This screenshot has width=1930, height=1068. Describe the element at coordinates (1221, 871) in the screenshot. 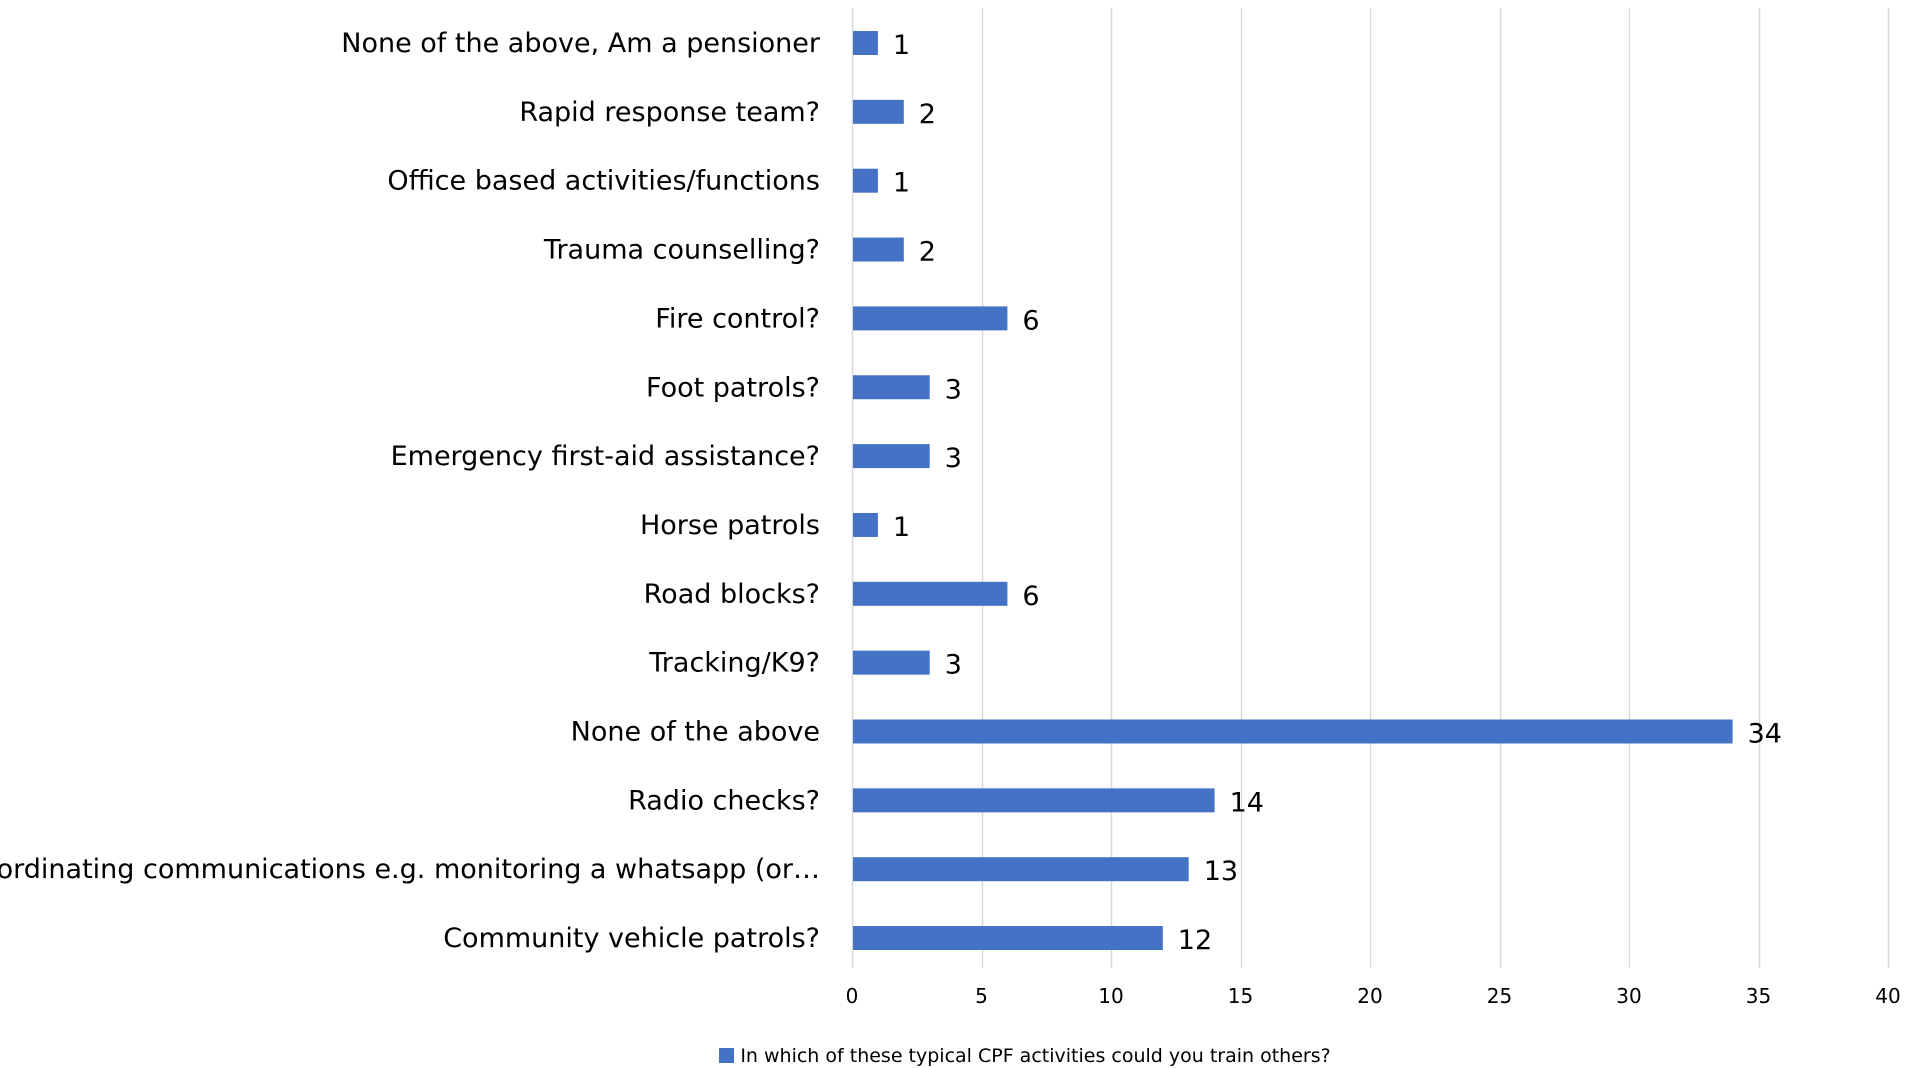

I see `data-label: 13` at that location.